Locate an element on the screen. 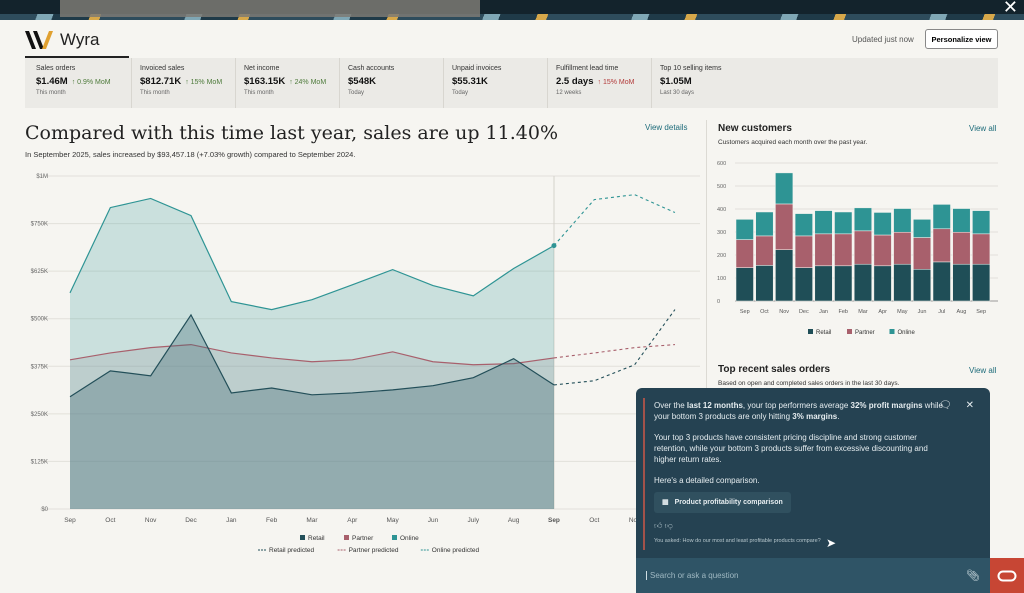 This screenshot has height=593, width=1024. kpi-card: Net income $163.15K ↑ 24% MoM This month is located at coordinates (288, 83).